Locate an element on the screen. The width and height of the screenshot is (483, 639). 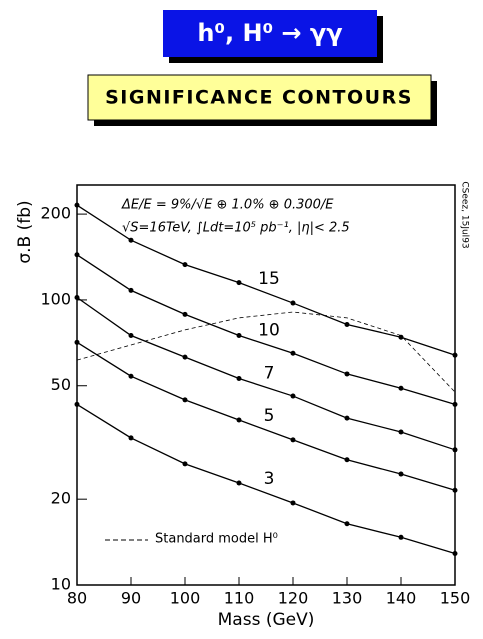
x-tick-label: 140 is located at coordinates (401, 598).